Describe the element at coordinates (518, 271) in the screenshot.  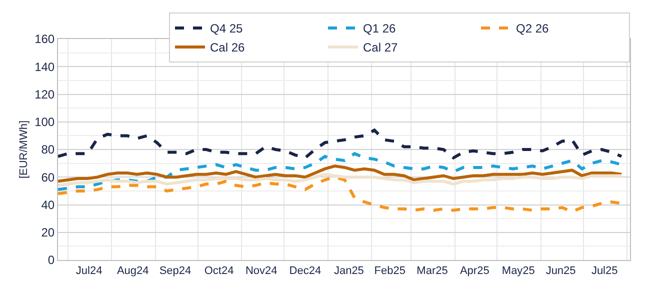
I see `x-tick-label: May25` at that location.